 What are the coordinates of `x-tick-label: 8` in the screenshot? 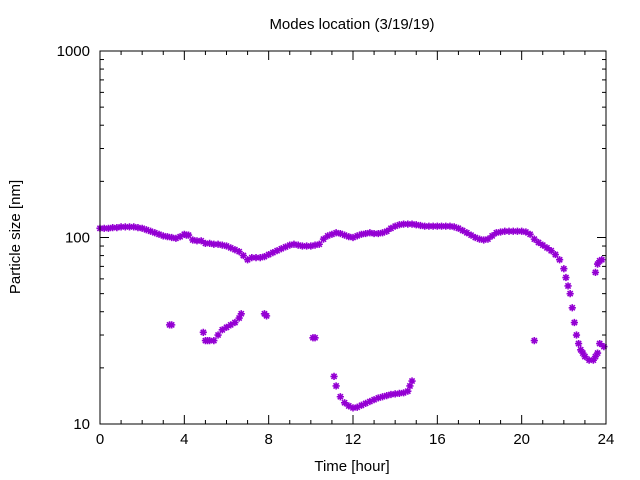 It's located at (268, 439).